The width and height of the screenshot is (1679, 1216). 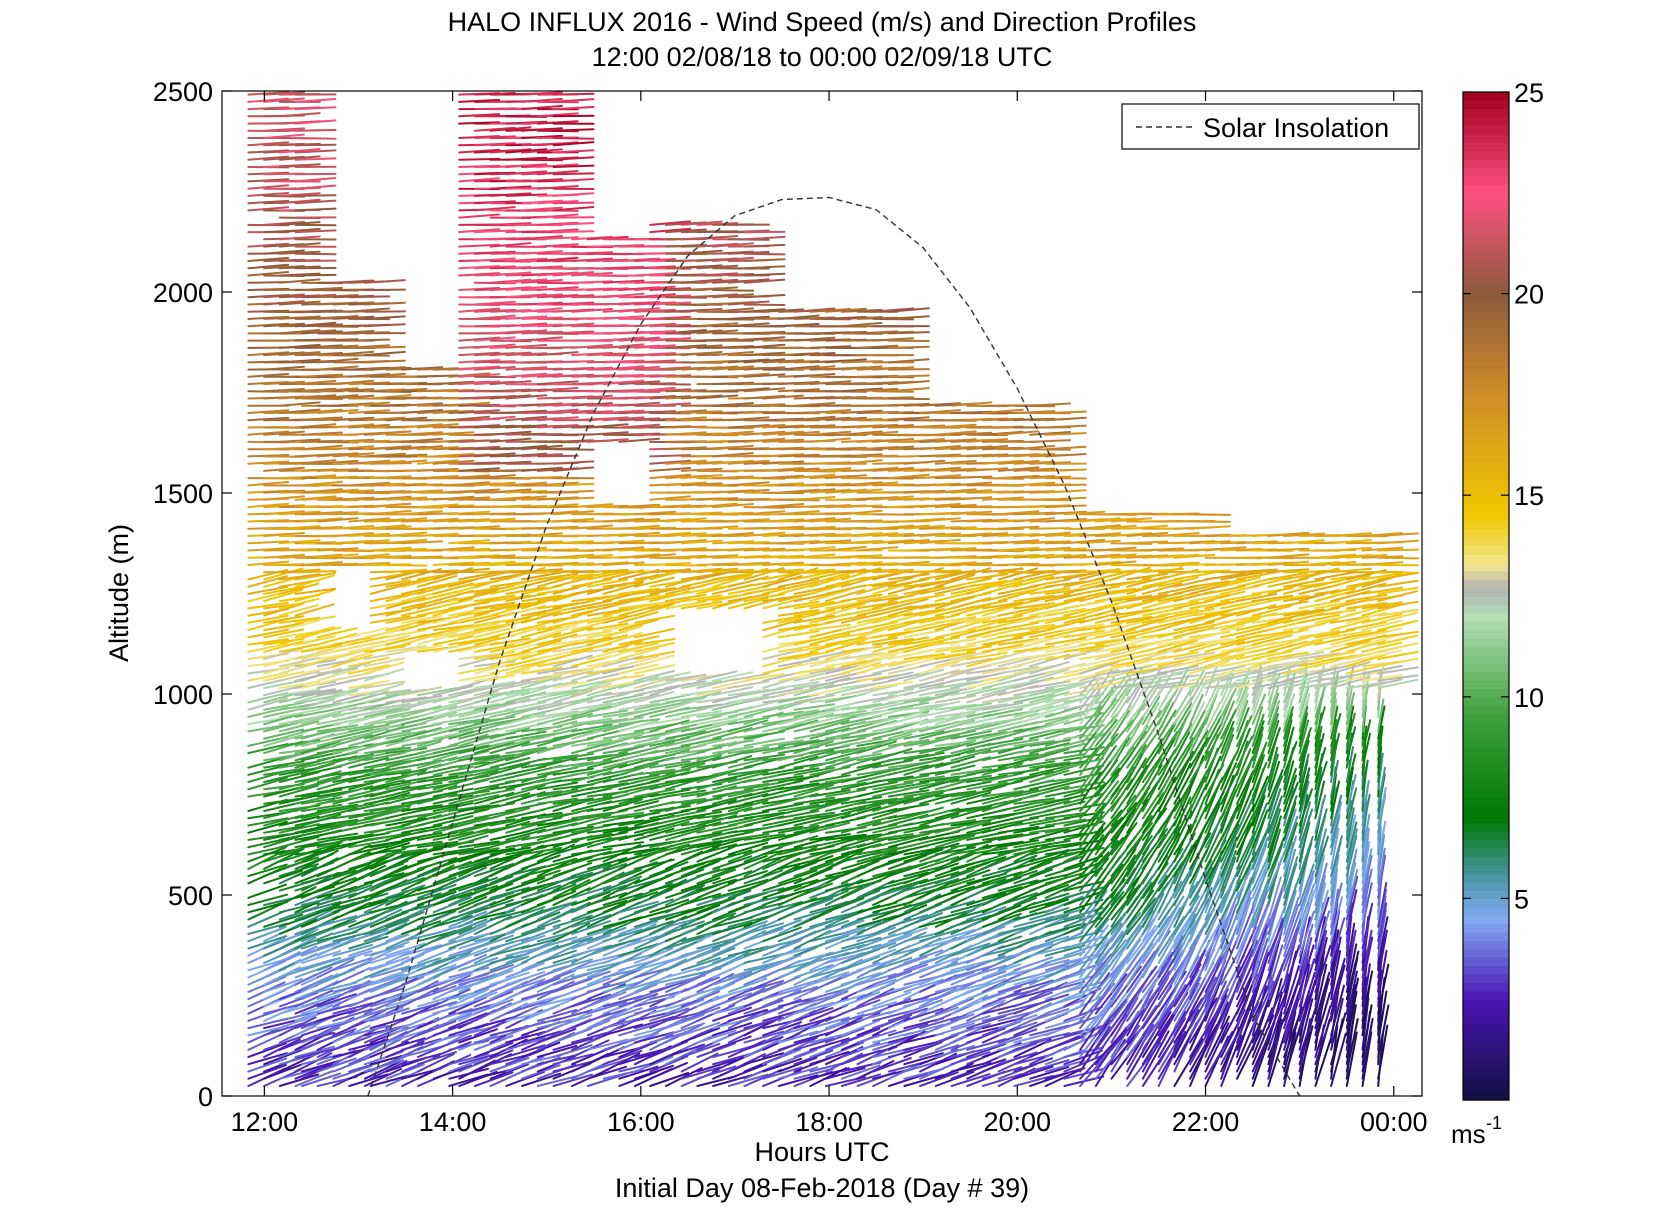 What do you see at coordinates (525, 1051) in the screenshot?
I see `wind-barb-1944` at bounding box center [525, 1051].